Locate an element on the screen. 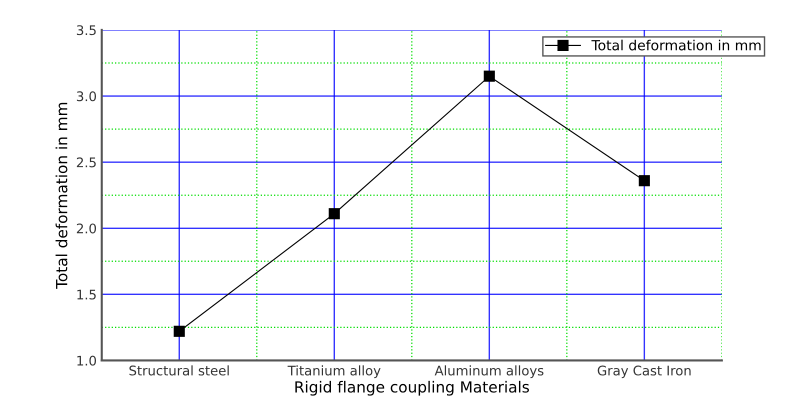 The image size is (795, 405). y-tick-label: 2.0 is located at coordinates (86, 228).